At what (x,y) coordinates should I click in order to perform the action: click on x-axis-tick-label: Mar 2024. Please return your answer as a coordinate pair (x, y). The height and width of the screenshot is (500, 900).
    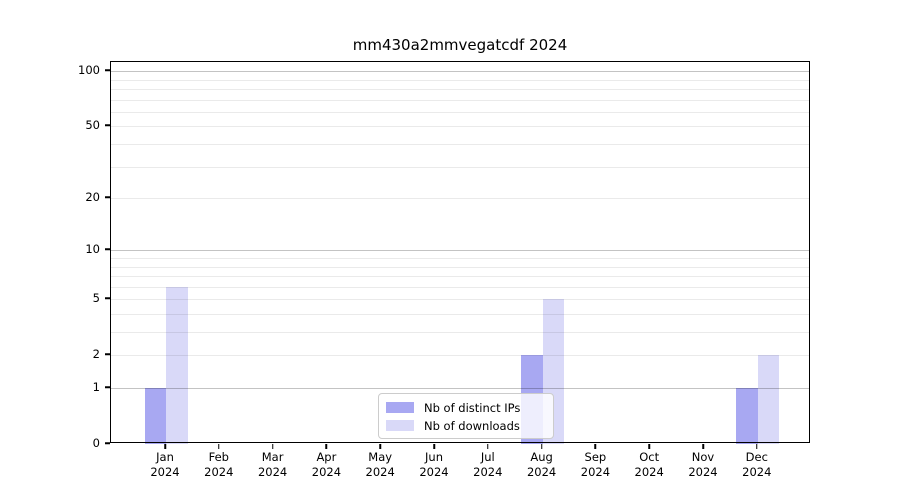
    Looking at the image, I should click on (273, 465).